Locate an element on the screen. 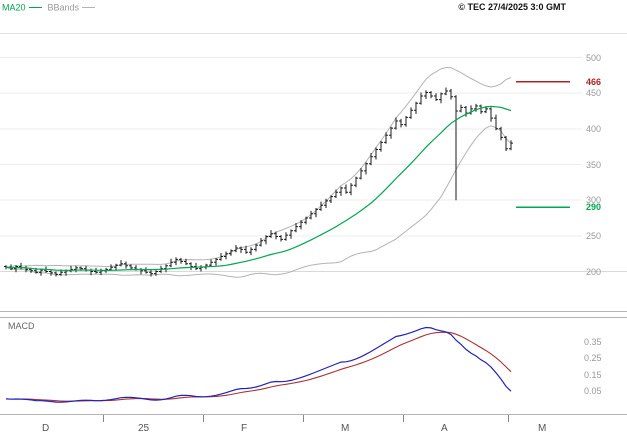  macd-line is located at coordinates (258, 364).